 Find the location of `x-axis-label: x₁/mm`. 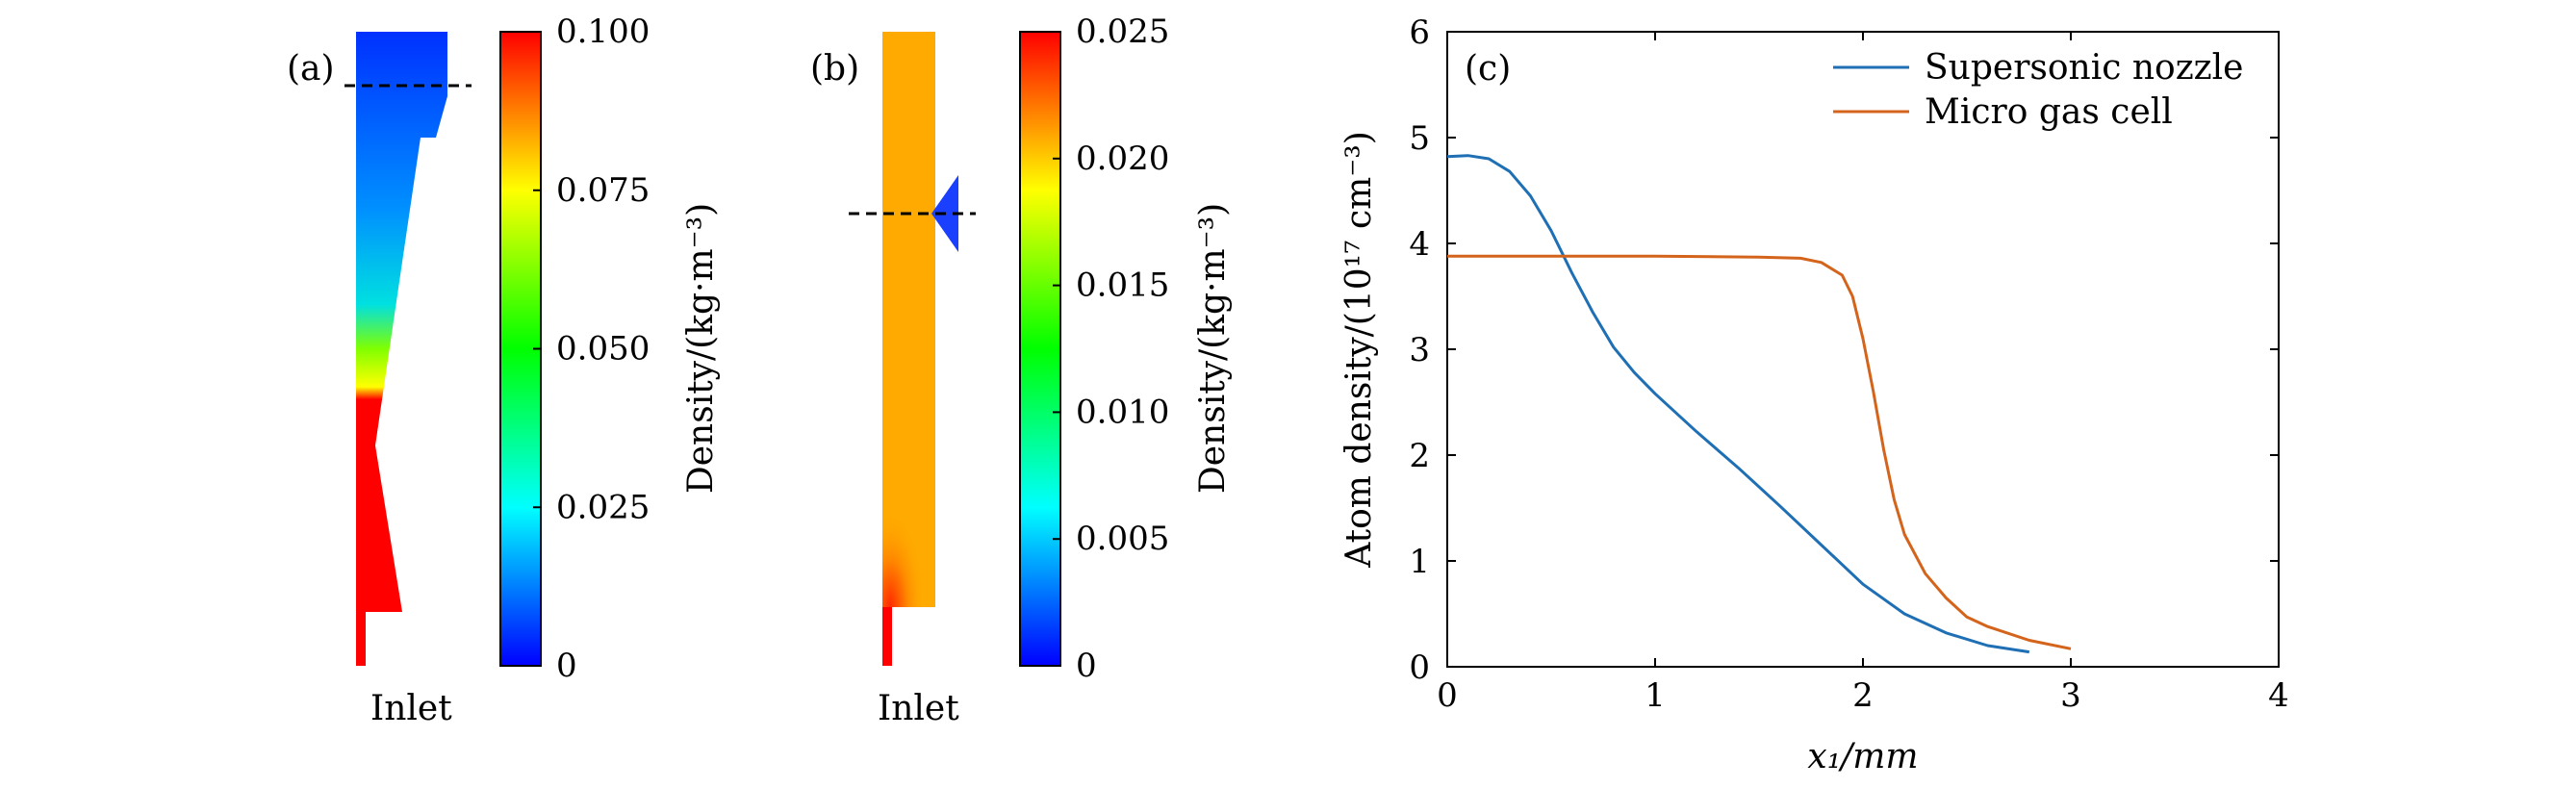

x-axis-label: x₁/mm is located at coordinates (1862, 757).